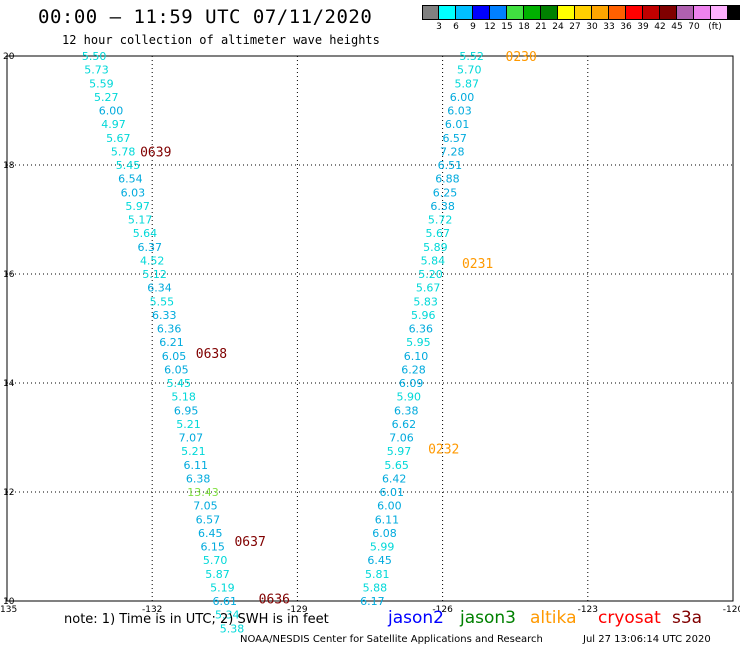 The image size is (740, 650). What do you see at coordinates (575, 27) in the screenshot?
I see `legend-label: 27` at bounding box center [575, 27].